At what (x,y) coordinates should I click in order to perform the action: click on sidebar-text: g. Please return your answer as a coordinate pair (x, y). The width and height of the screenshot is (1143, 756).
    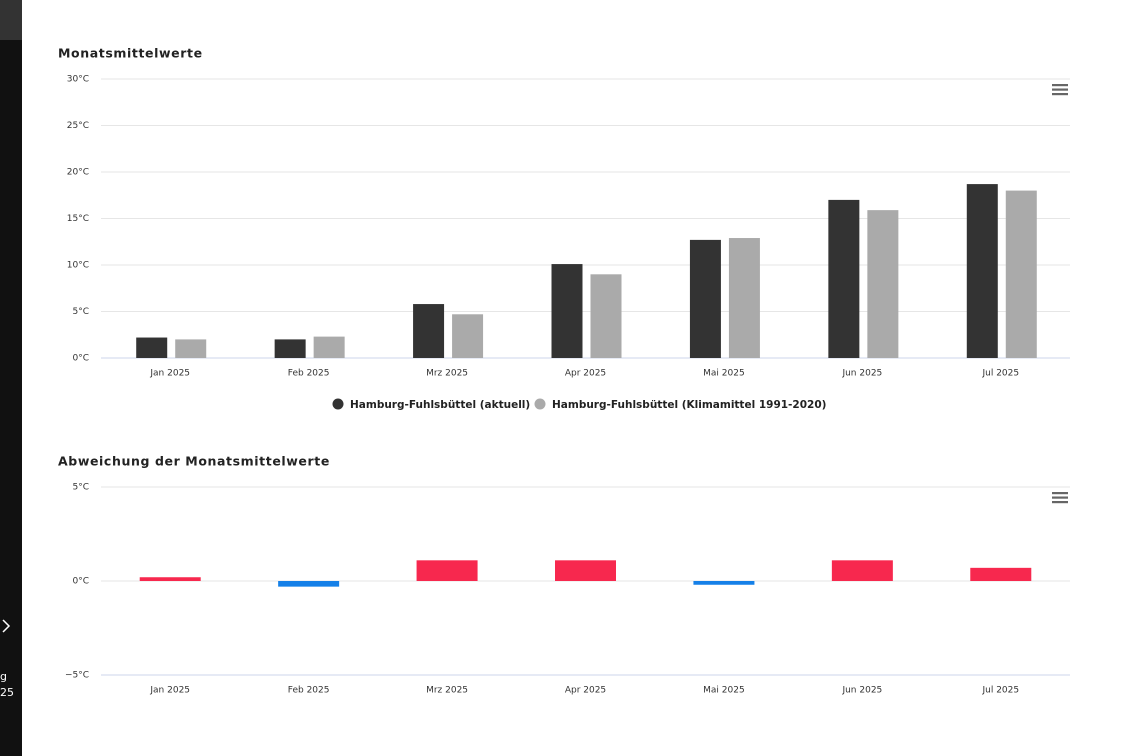
    Looking at the image, I should click on (3, 676).